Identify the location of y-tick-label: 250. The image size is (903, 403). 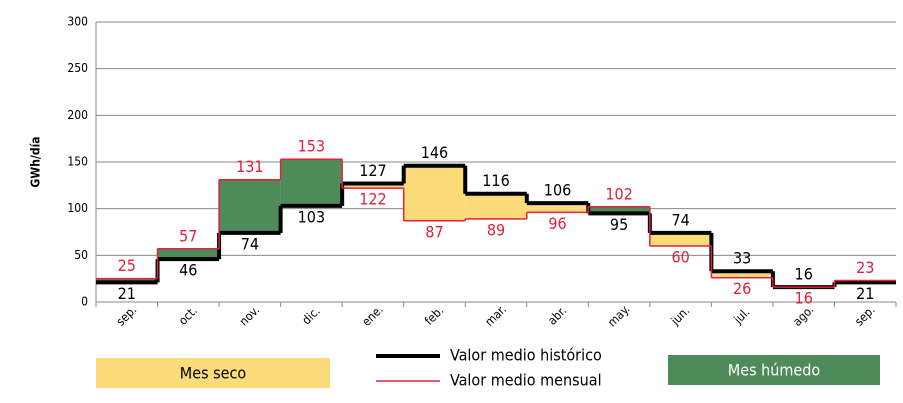
(77, 68).